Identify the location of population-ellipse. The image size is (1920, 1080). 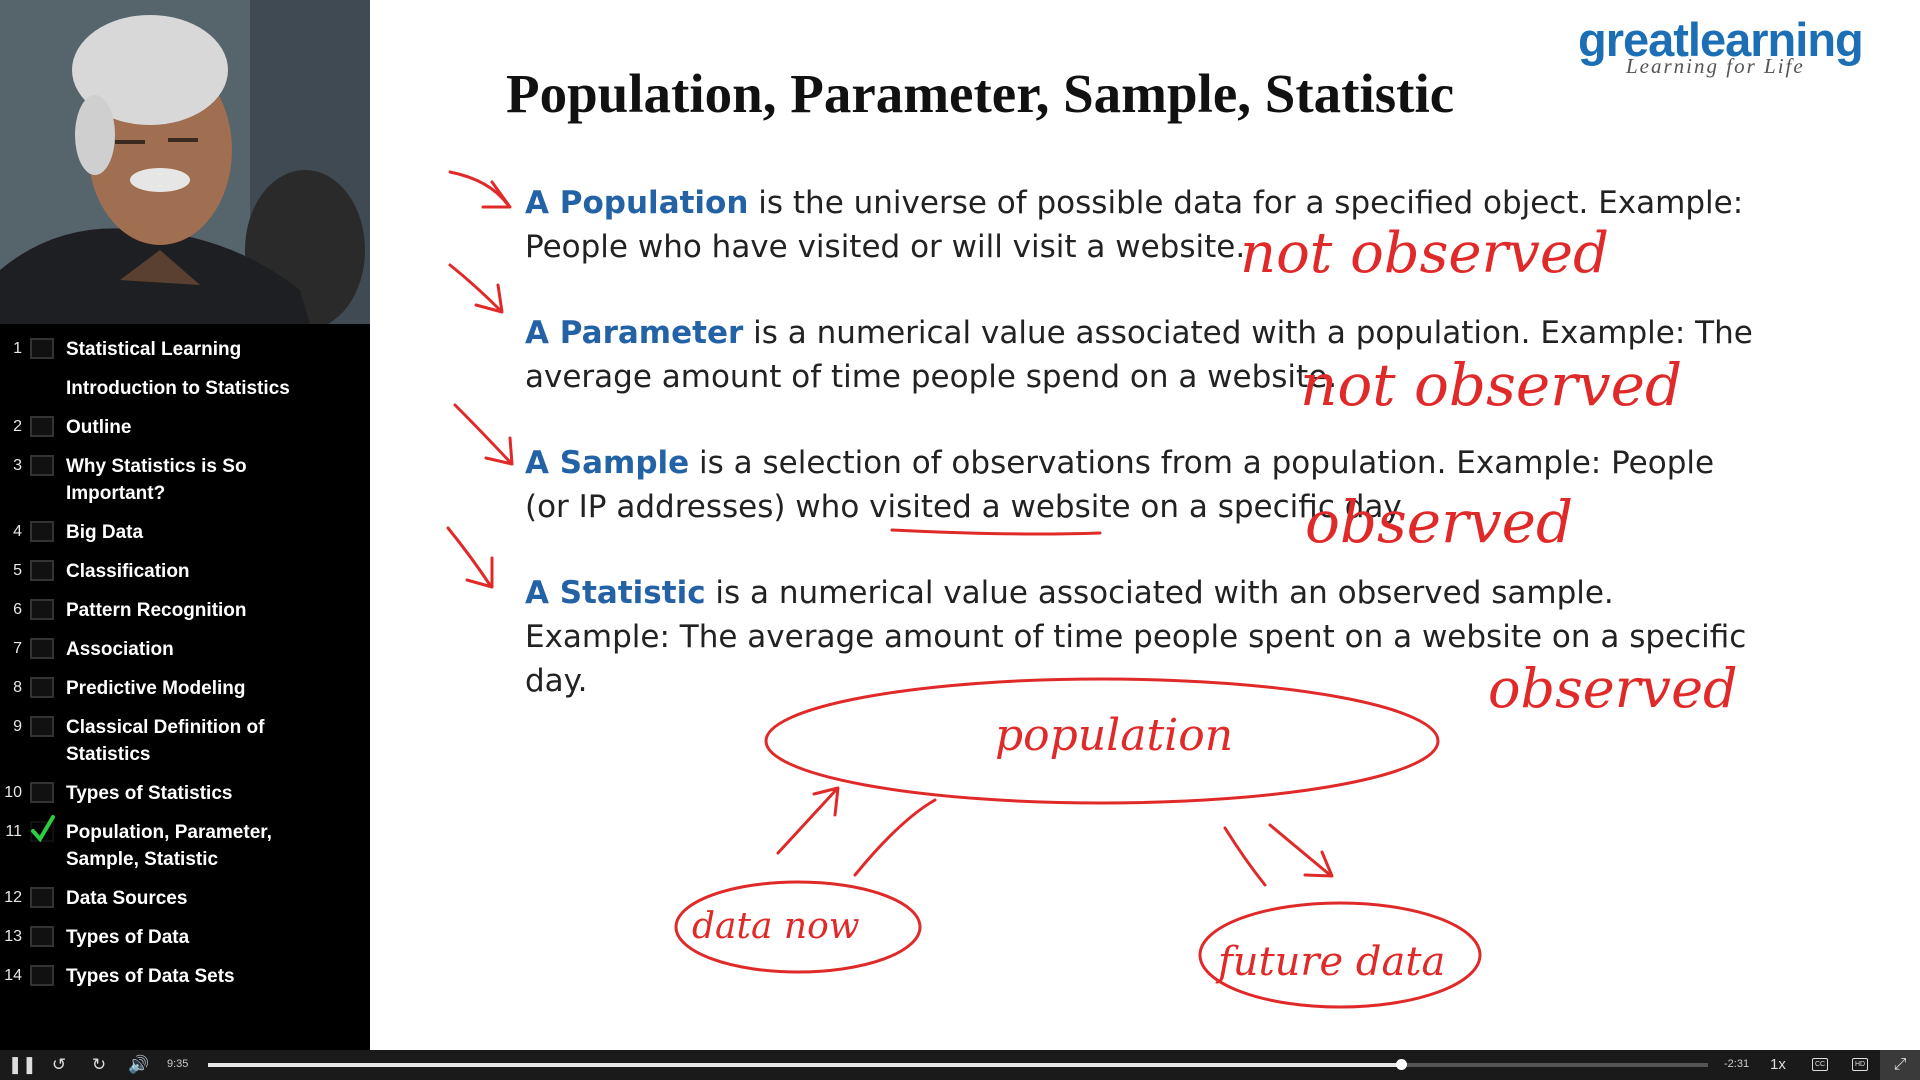
(1102, 741).